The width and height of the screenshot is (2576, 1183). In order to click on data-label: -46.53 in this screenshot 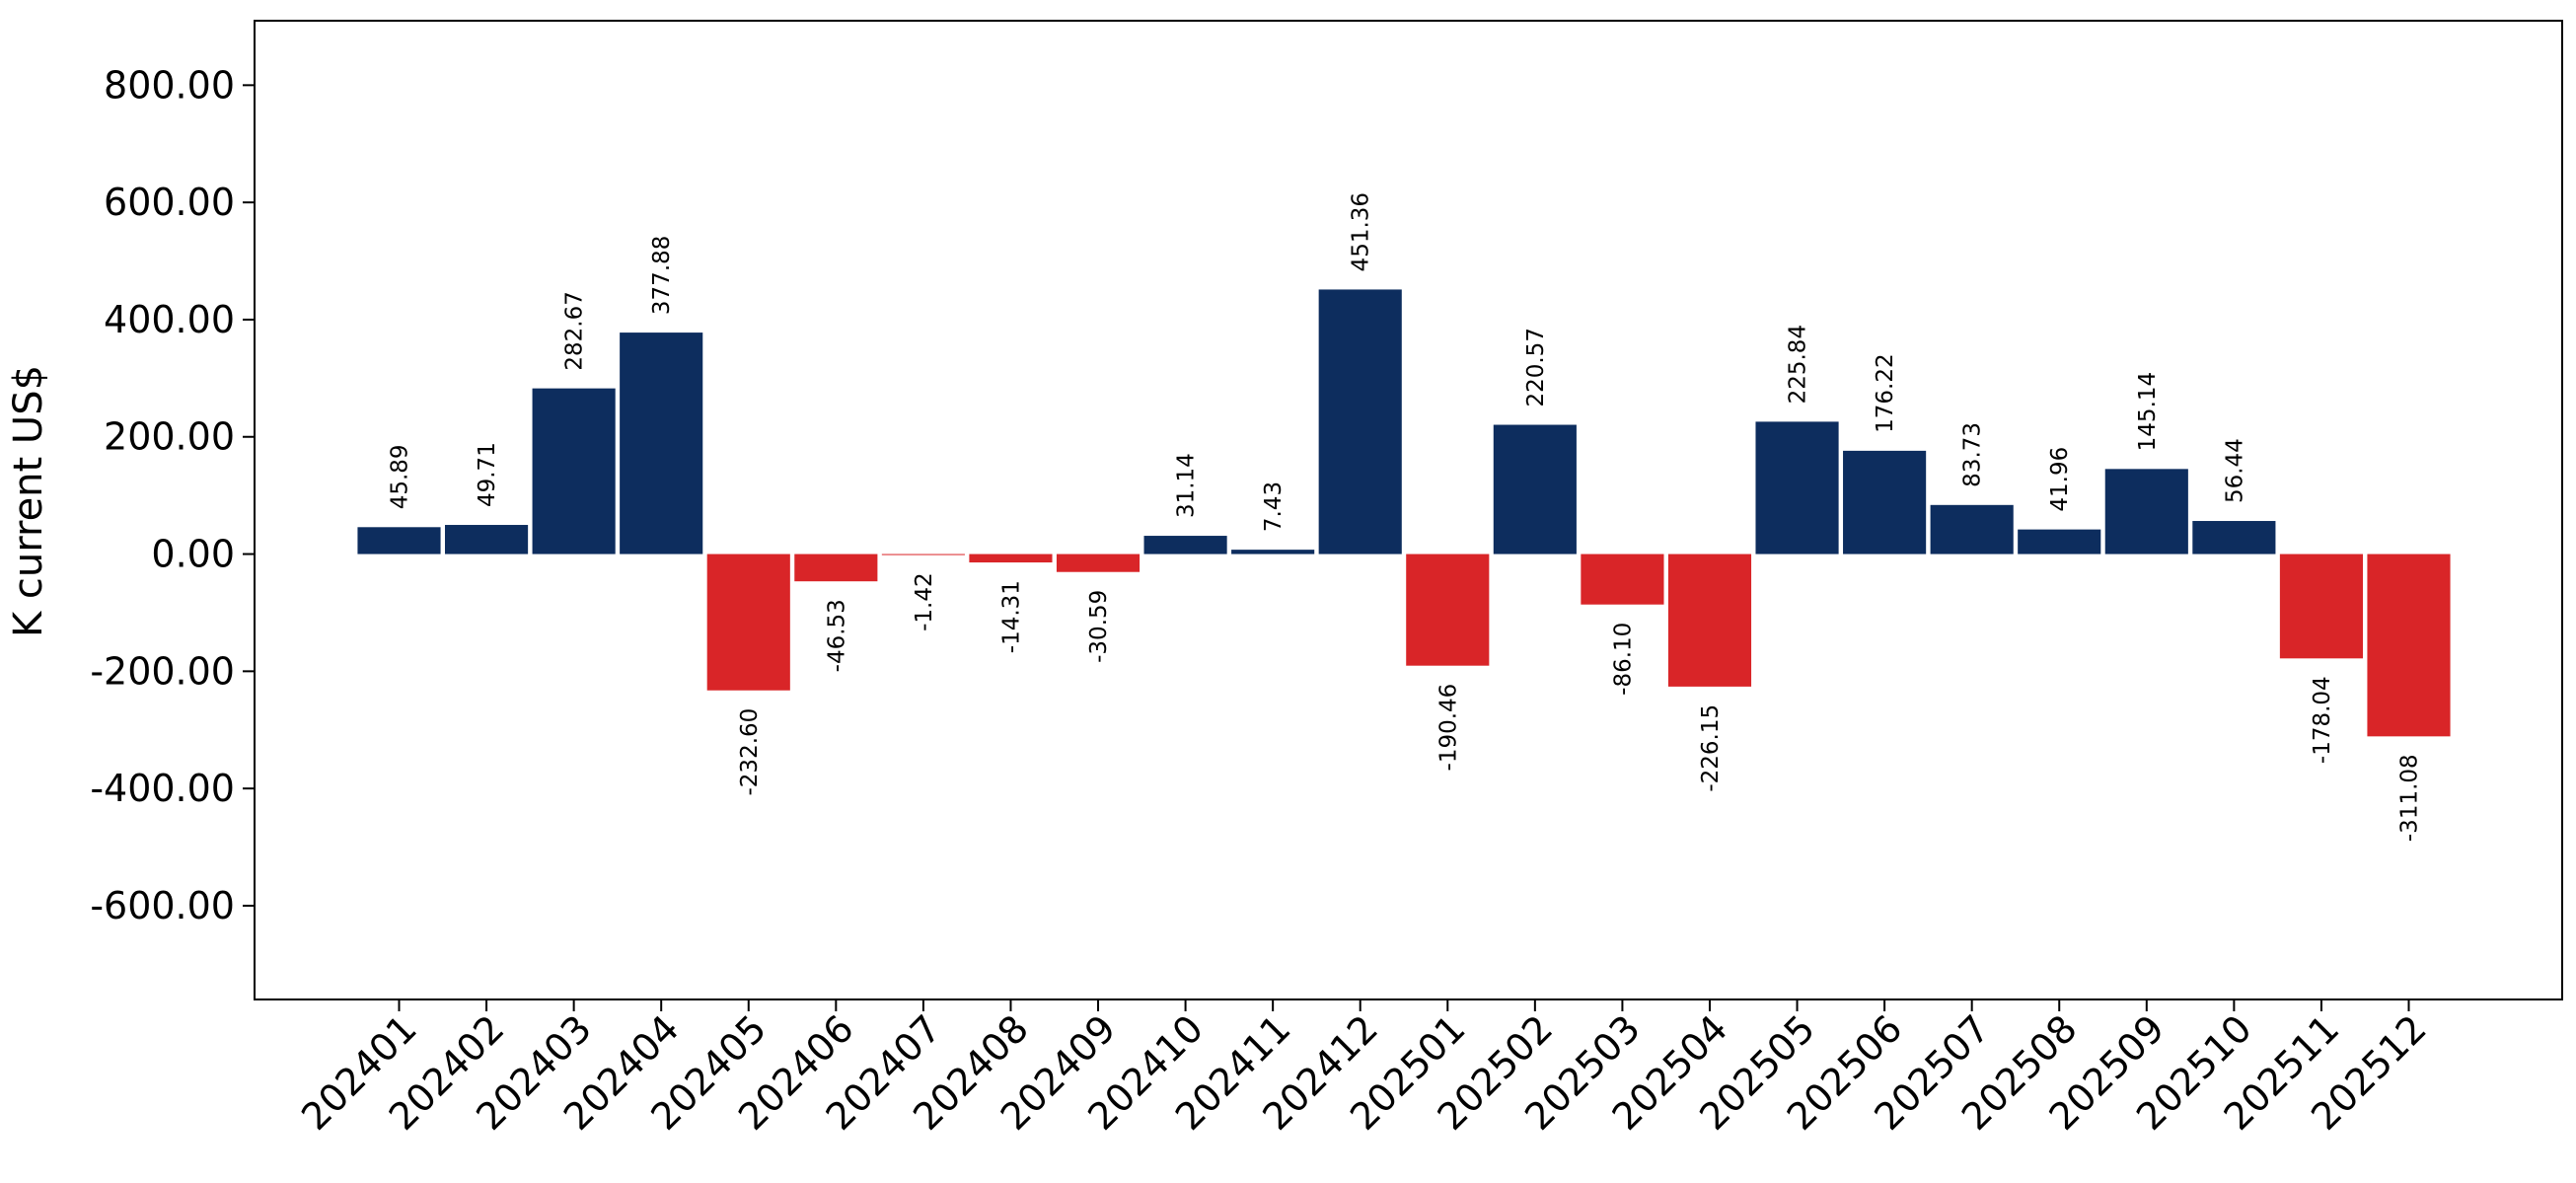, I will do `click(836, 635)`.